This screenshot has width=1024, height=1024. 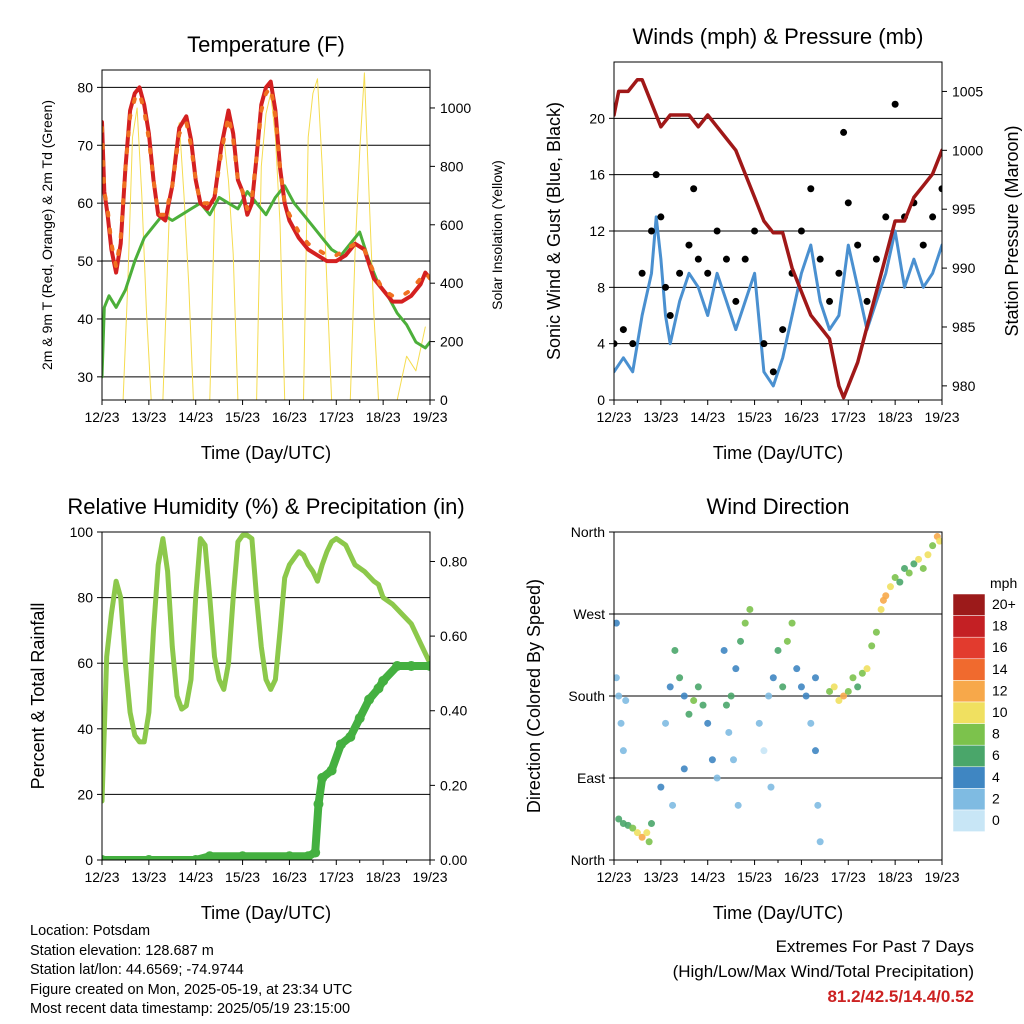 What do you see at coordinates (82, 532) in the screenshot?
I see `y-tick-label: 100` at bounding box center [82, 532].